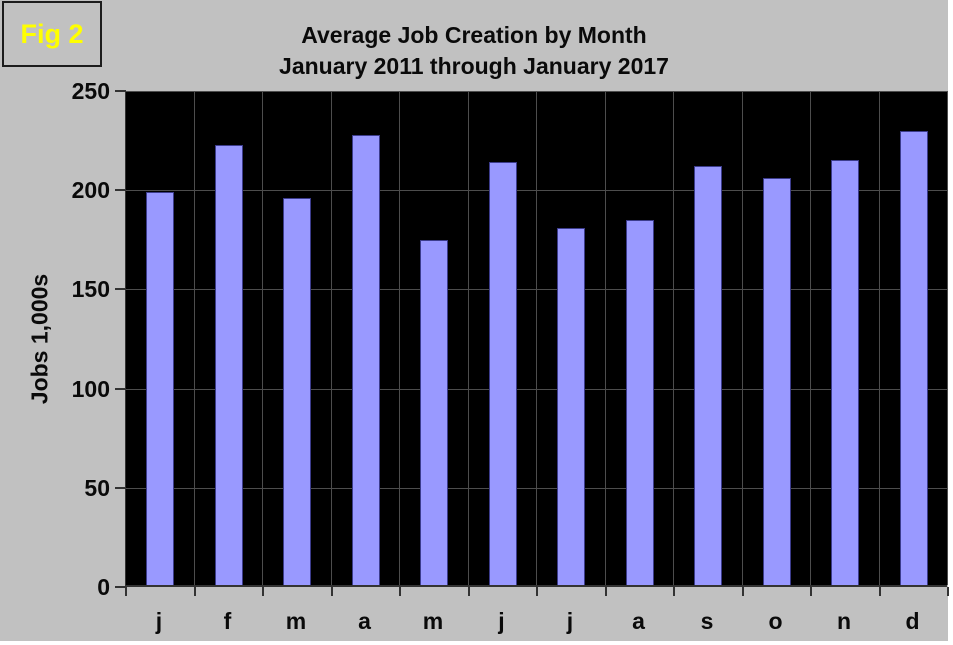 This screenshot has width=953, height=645. What do you see at coordinates (90, 91) in the screenshot?
I see `y-tick-label: 250` at bounding box center [90, 91].